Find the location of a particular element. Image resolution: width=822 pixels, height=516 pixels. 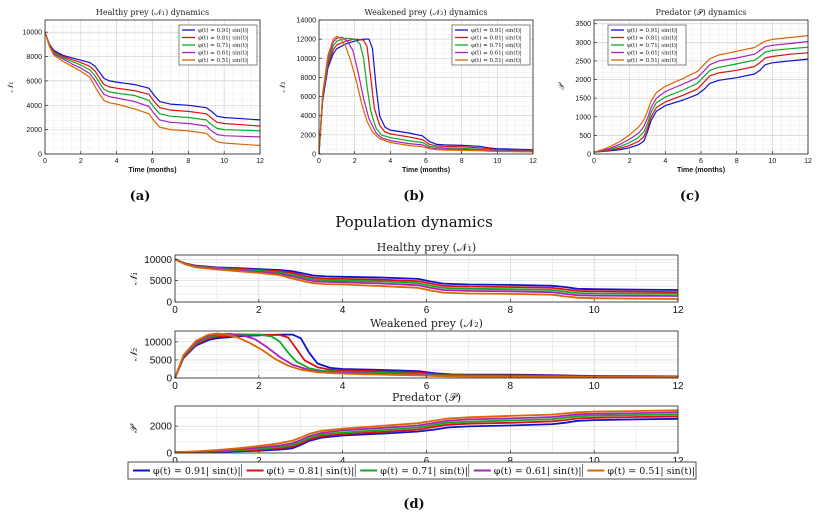

y-tick-label: 12000 is located at coordinates (307, 40).